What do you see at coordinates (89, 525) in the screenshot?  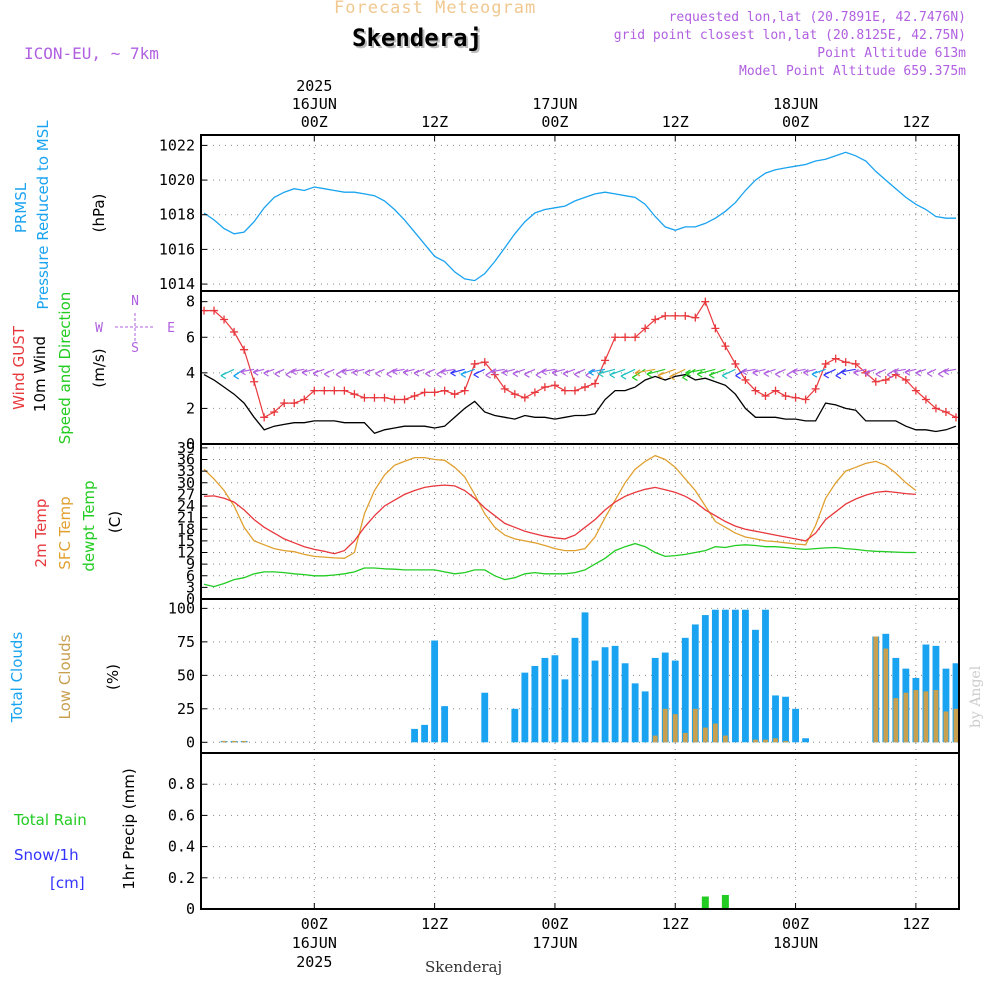 I see `dewpt-label: dewpt Temp` at bounding box center [89, 525].